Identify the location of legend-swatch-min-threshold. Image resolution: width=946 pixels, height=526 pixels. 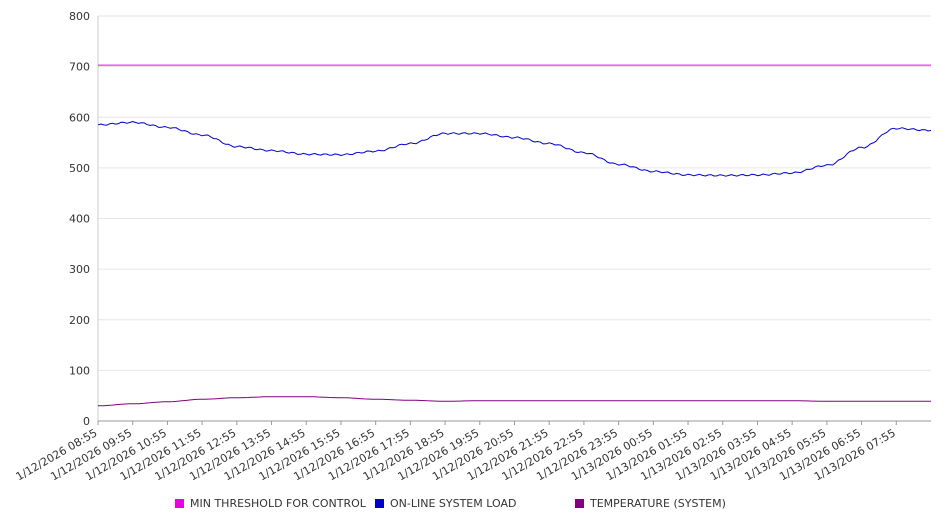
(179, 503).